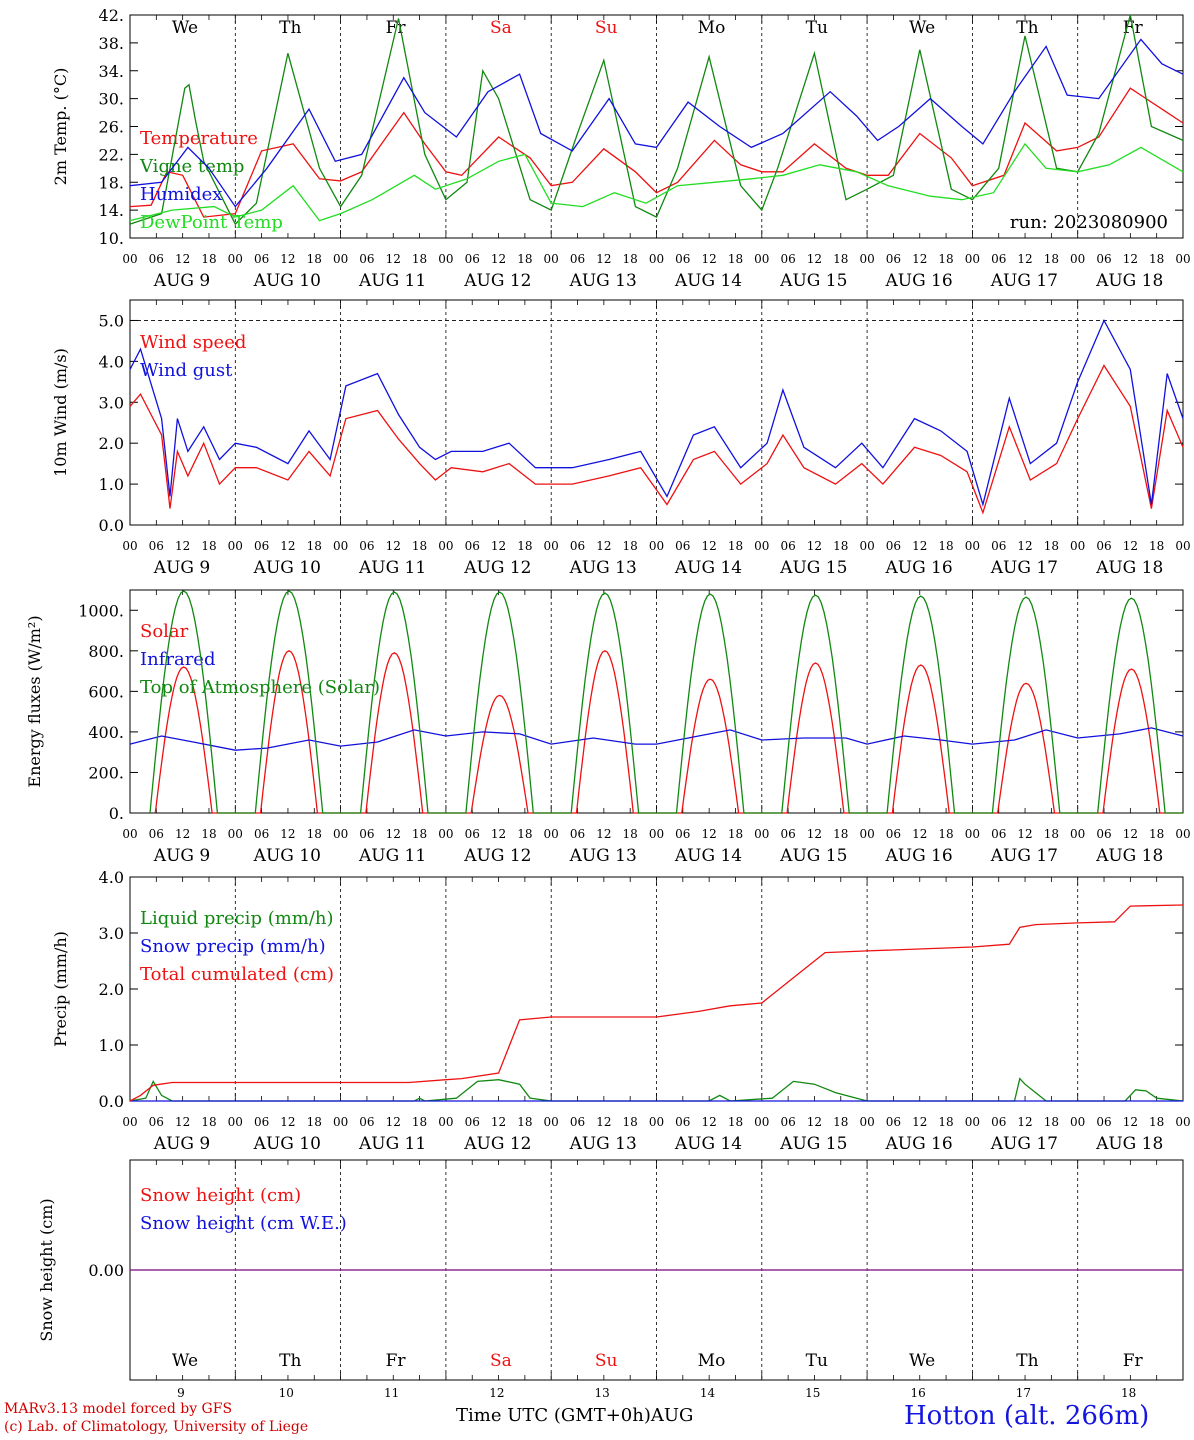  I want to click on y-tick-label: 38., so click(111, 43).